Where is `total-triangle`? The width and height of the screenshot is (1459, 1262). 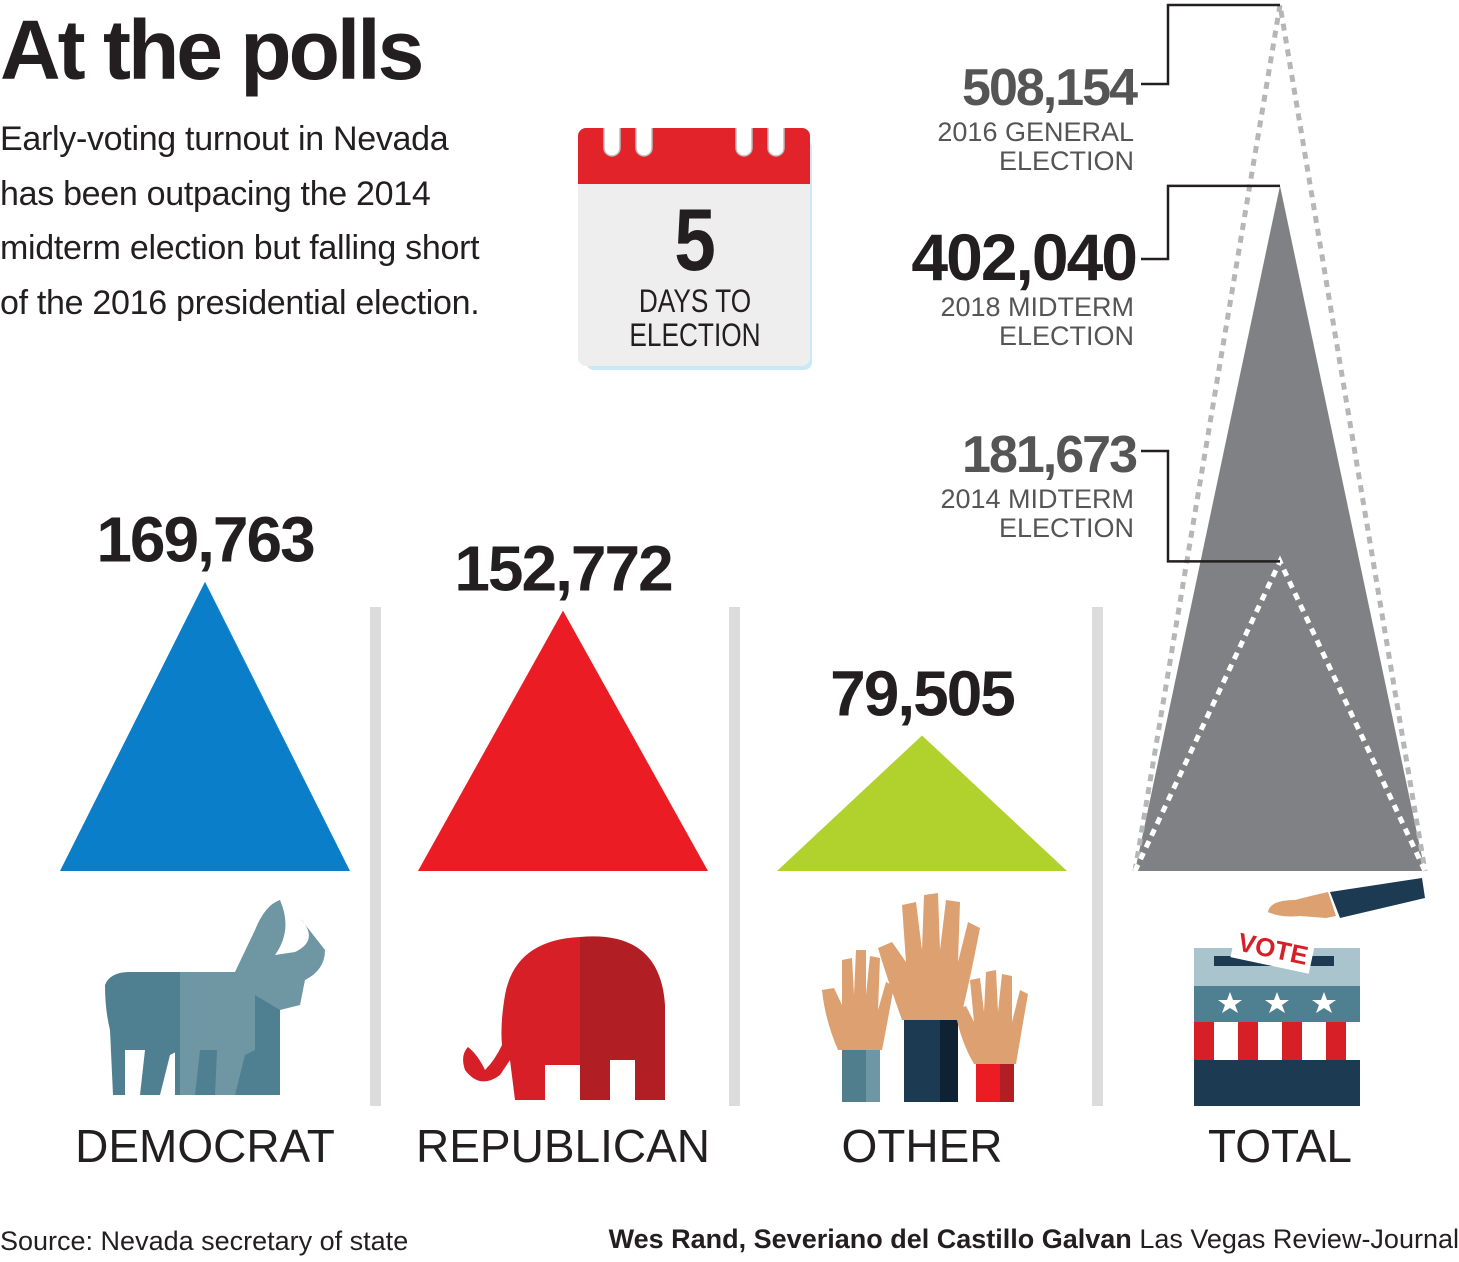 total-triangle is located at coordinates (1280, 528).